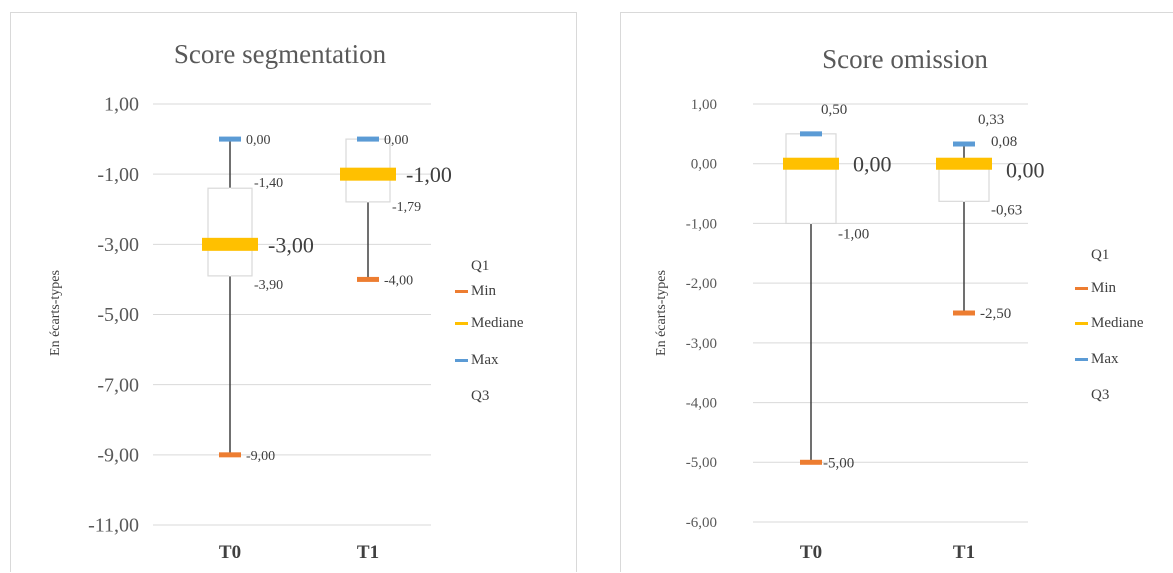 The image size is (1173, 573). What do you see at coordinates (838, 463) in the screenshot?
I see `min-label: -5,00` at bounding box center [838, 463].